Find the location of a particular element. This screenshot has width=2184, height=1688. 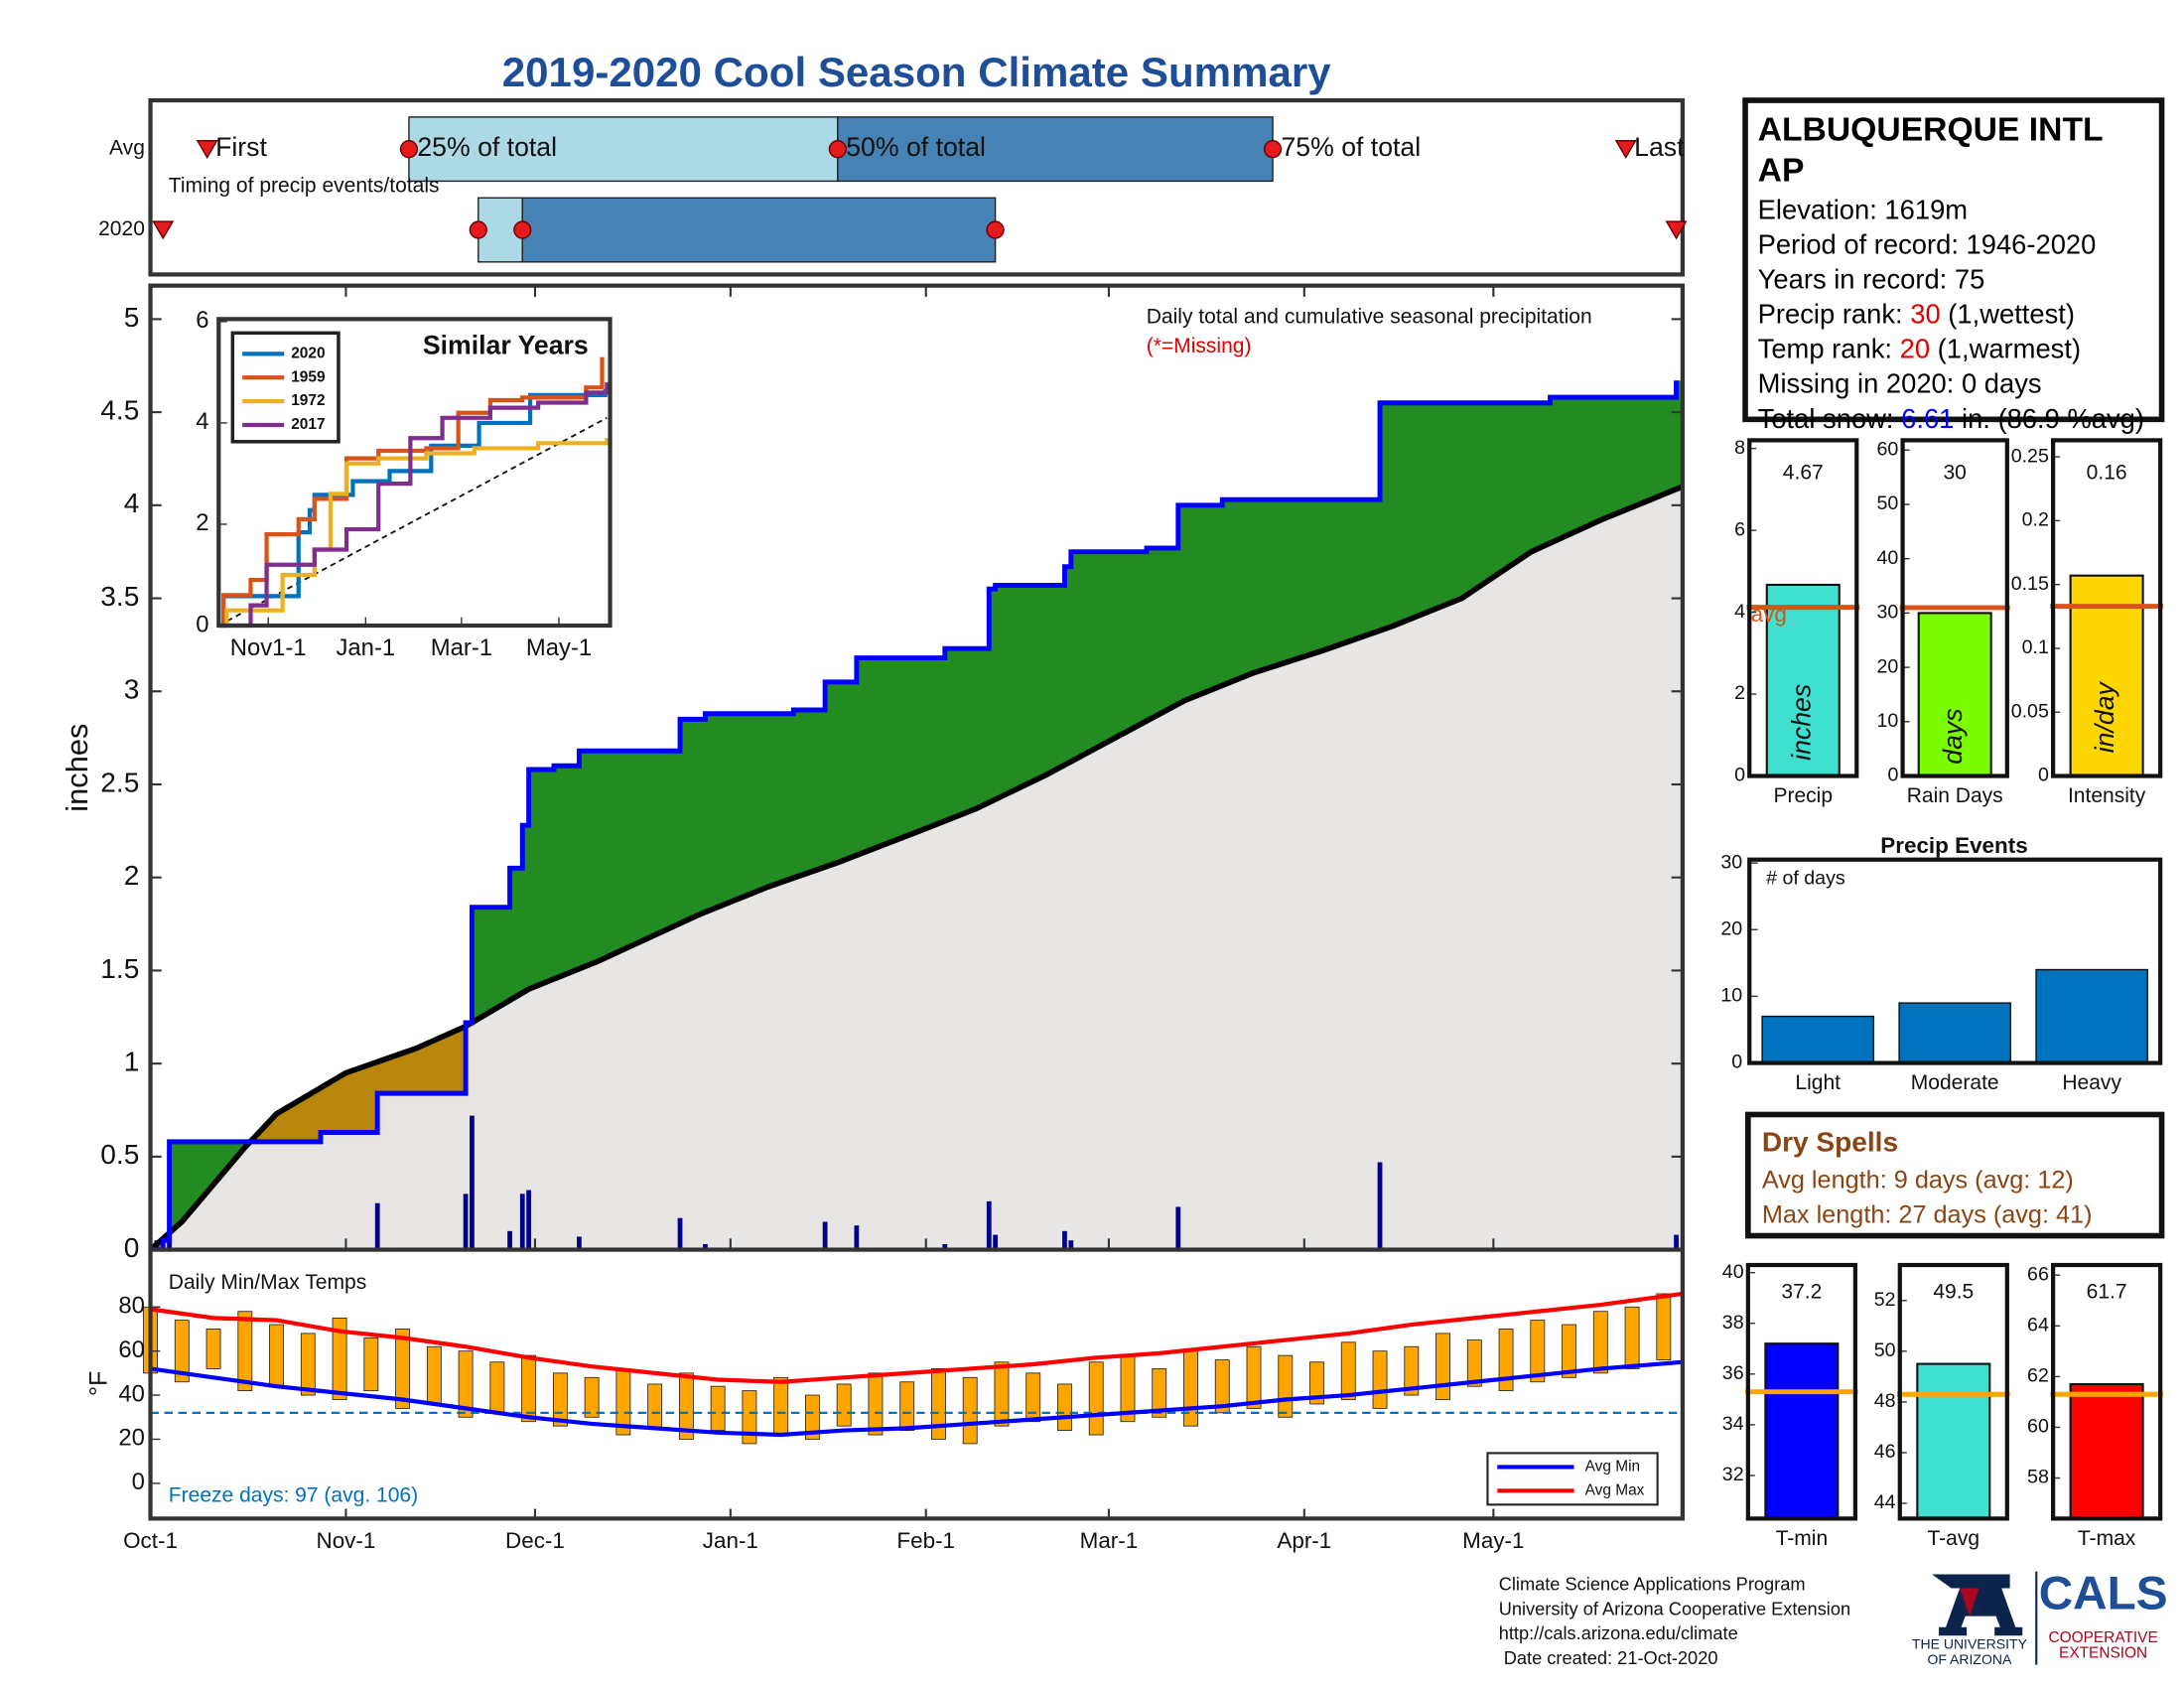

marker-label: First is located at coordinates (241, 147).